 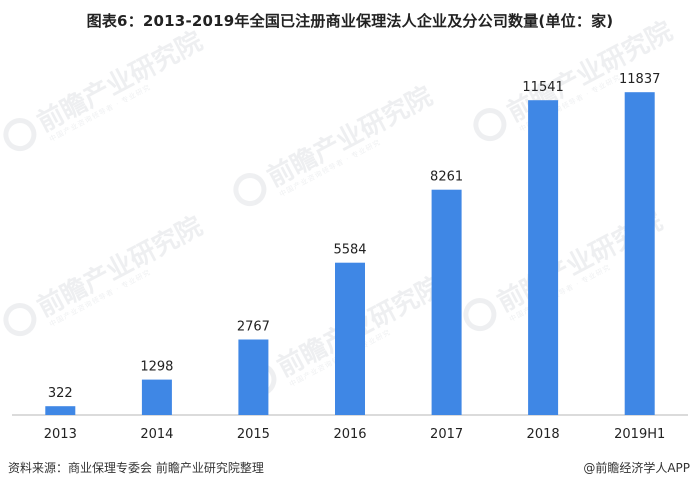 I want to click on app-credit: @前瞻经济学人APP, so click(x=636, y=468).